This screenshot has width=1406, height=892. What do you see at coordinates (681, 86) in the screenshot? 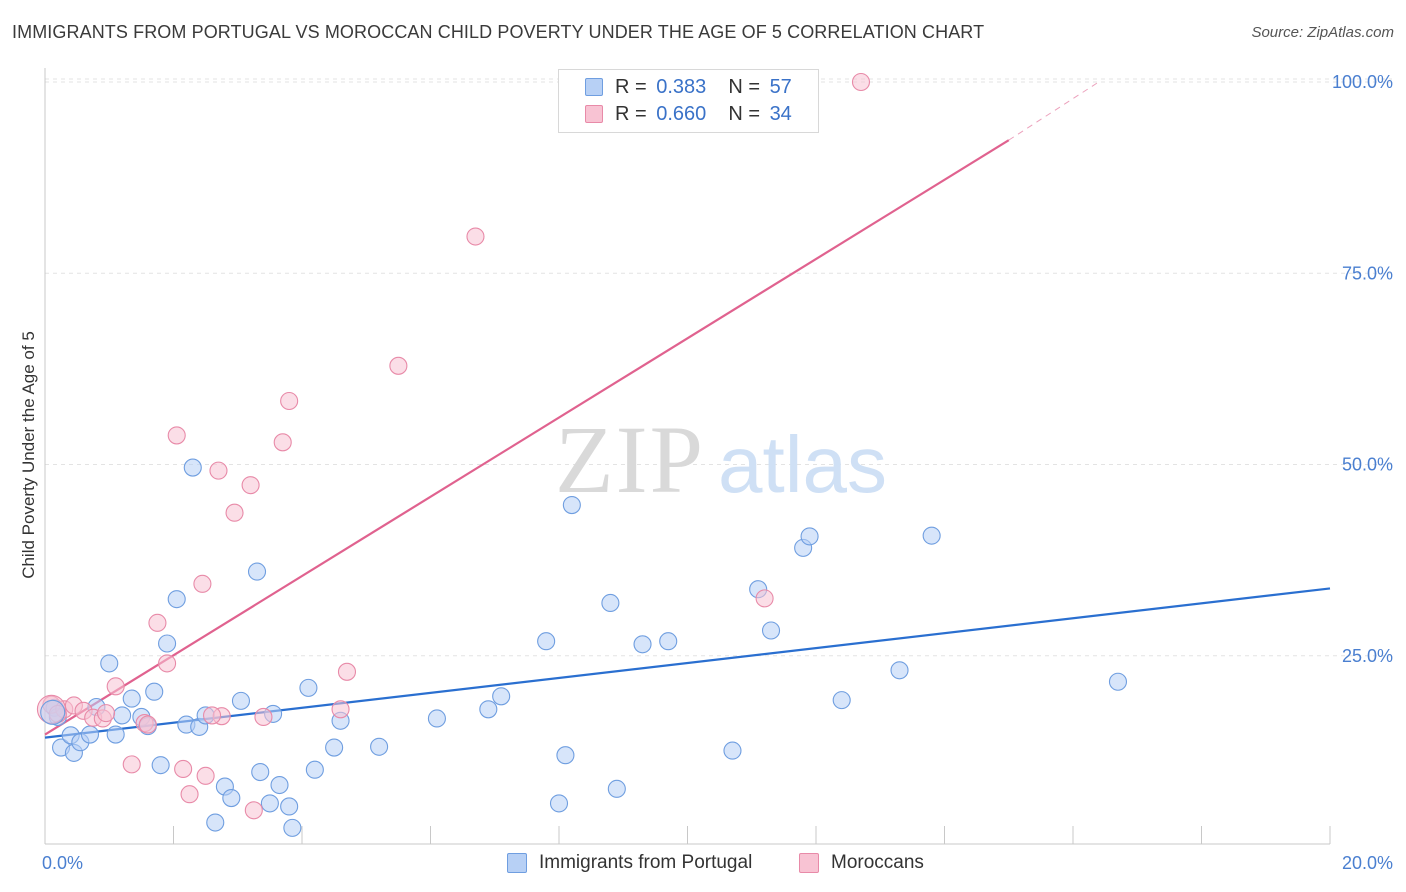
I see `legend-r-value: 0.383` at bounding box center [681, 86].